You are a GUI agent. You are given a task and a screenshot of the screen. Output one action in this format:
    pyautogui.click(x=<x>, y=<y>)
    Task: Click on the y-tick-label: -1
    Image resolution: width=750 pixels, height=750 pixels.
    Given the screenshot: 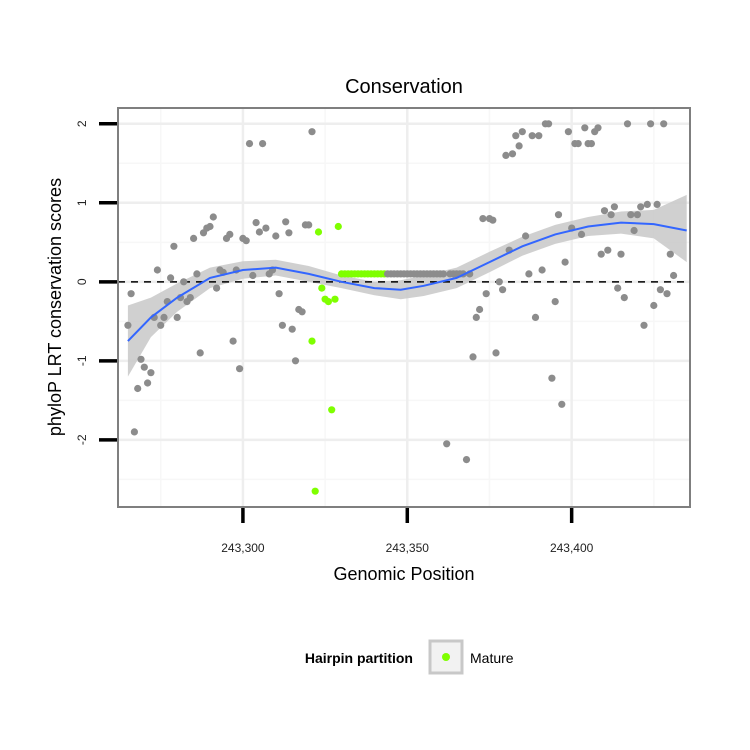 What is the action you would take?
    pyautogui.click(x=82, y=360)
    